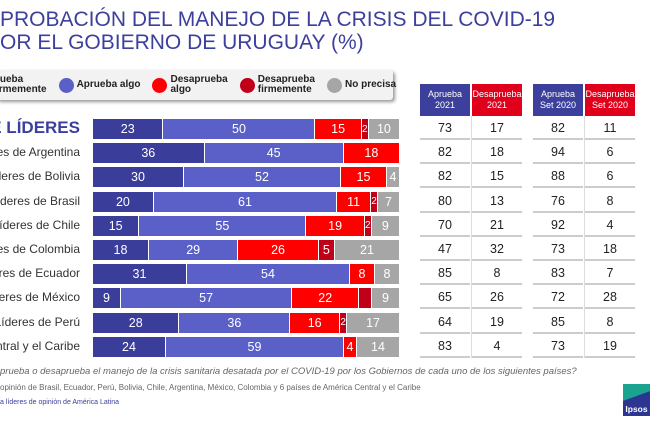  I want to click on category-label: E LÍDERES, so click(40, 127).